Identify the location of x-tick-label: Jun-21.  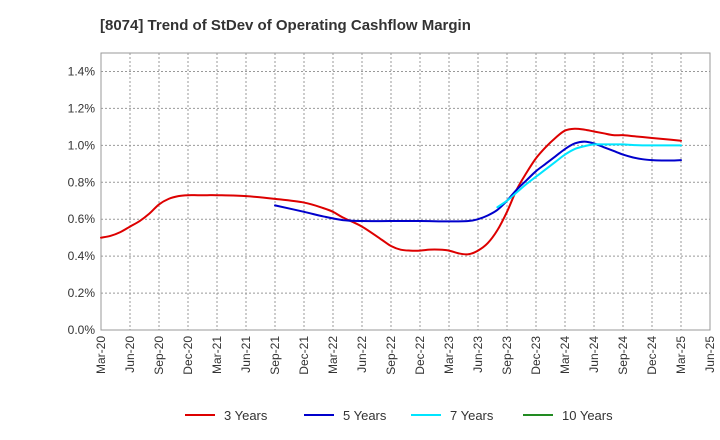
(246, 354).